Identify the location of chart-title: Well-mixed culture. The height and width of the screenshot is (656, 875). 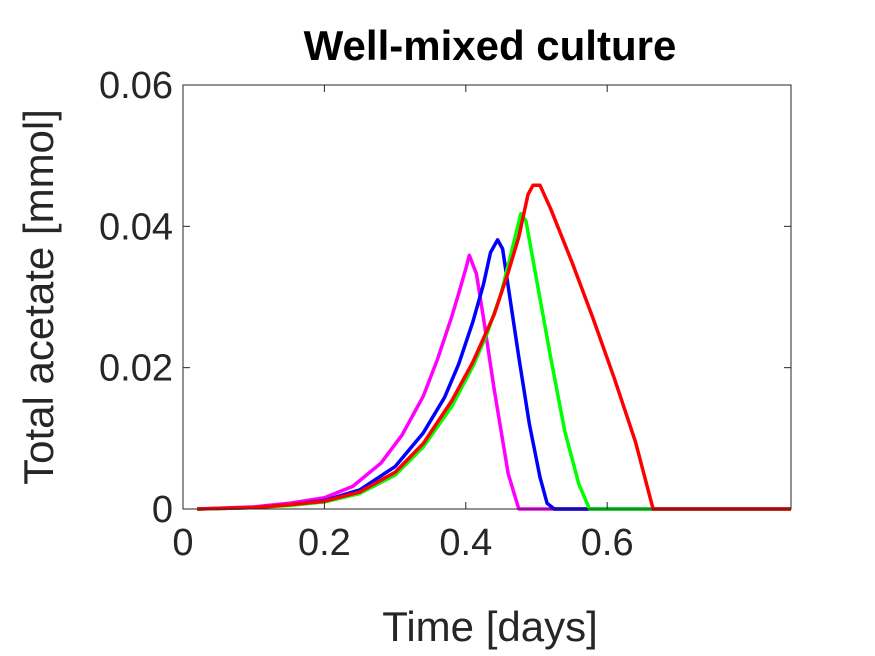
(490, 45).